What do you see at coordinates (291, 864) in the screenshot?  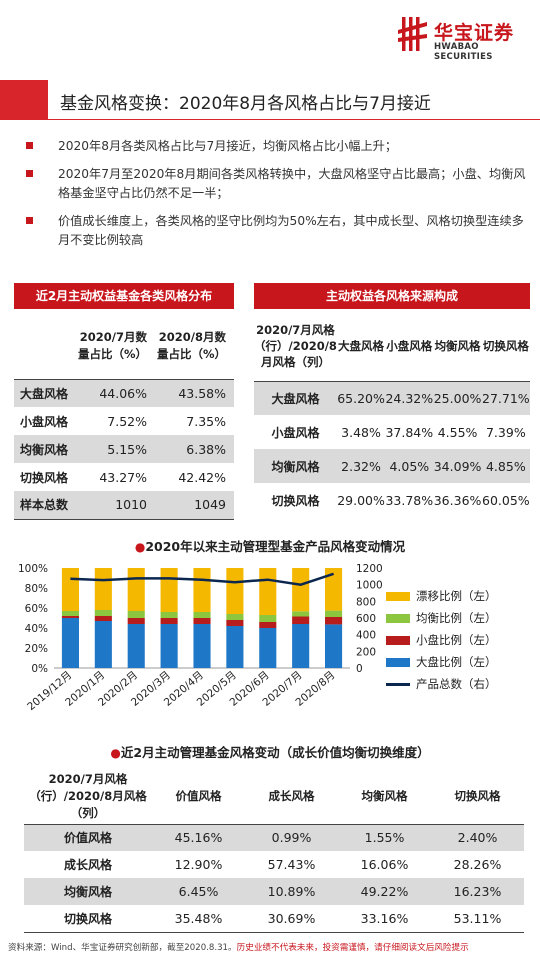 I see `table-cell: 57.43%` at bounding box center [291, 864].